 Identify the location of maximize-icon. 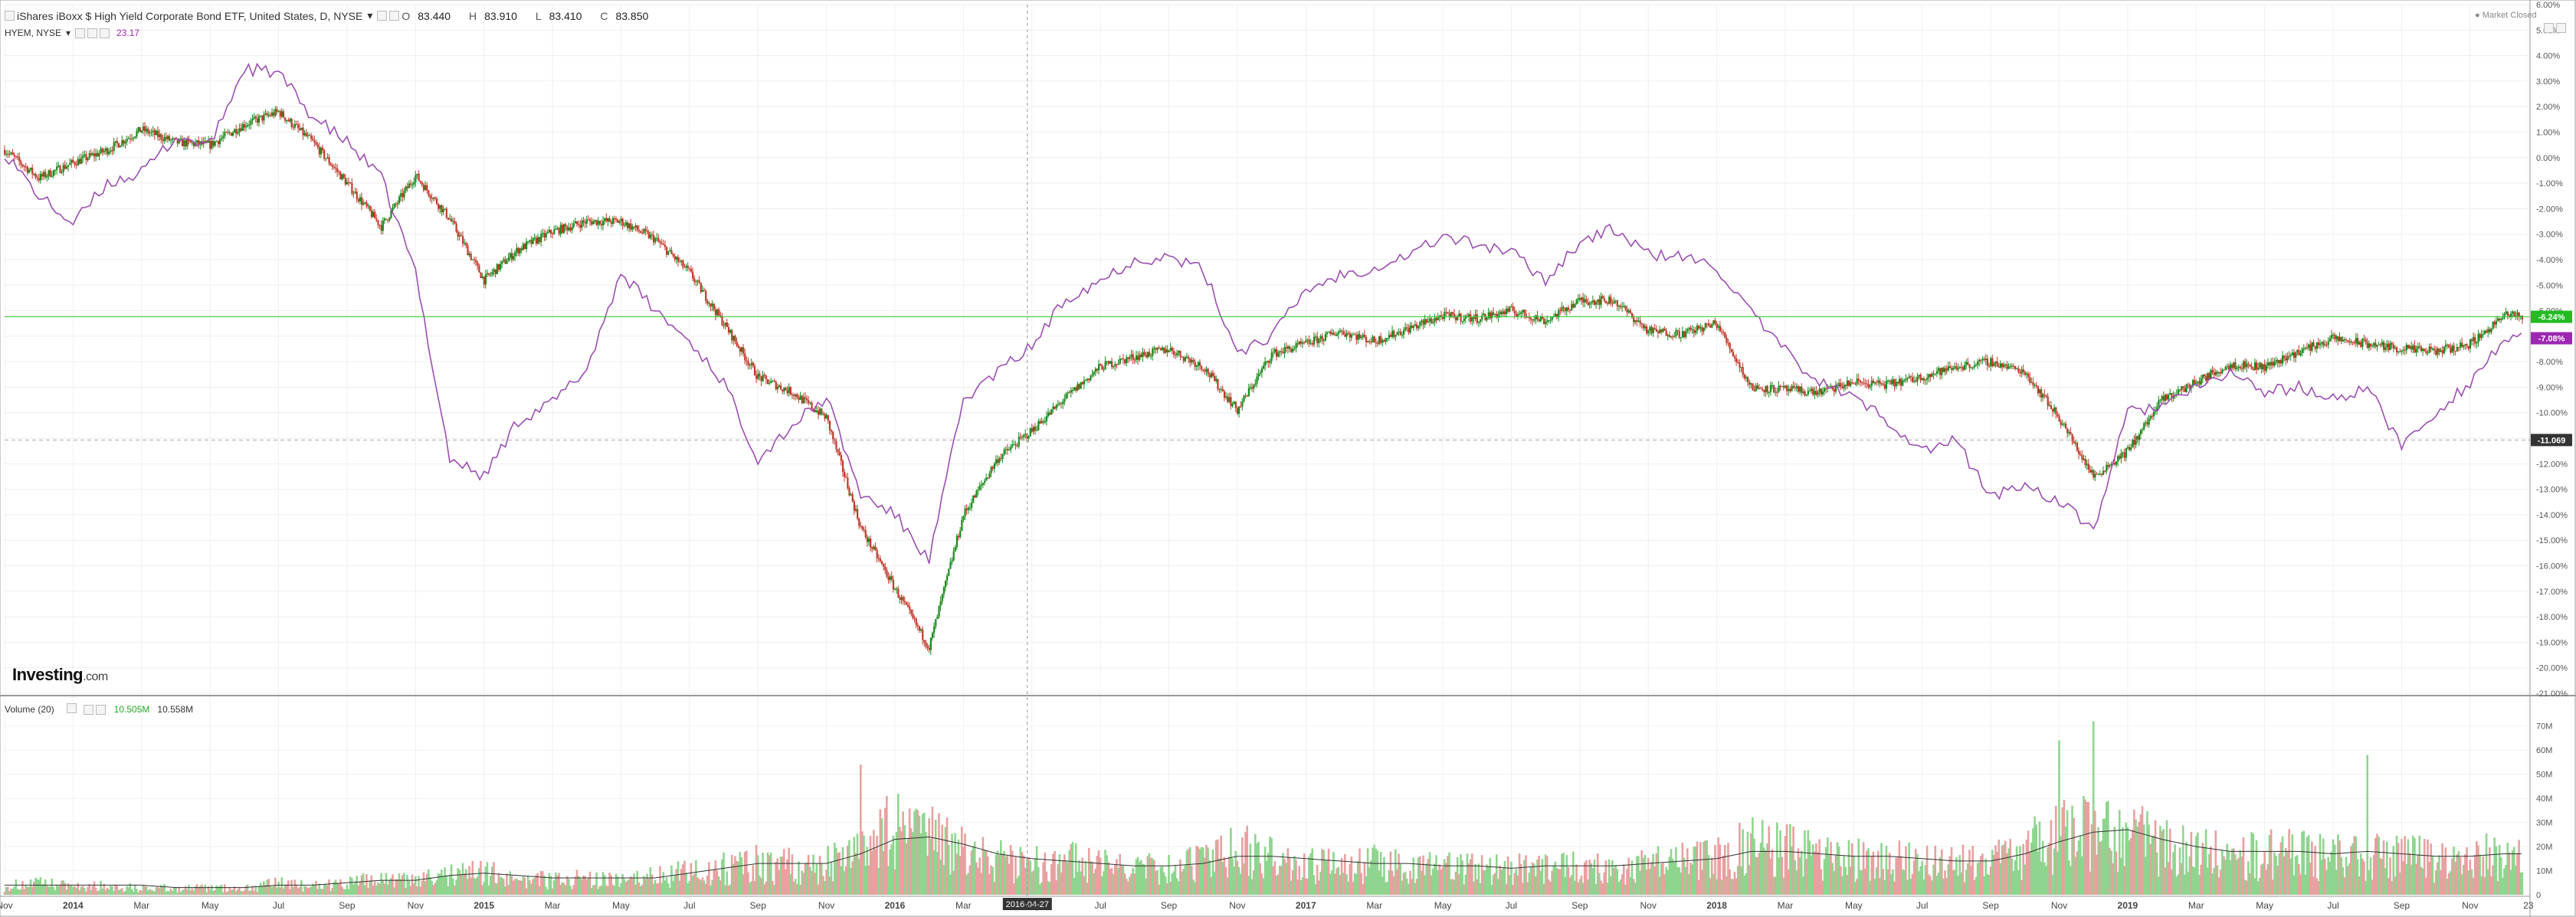
(2549, 28).